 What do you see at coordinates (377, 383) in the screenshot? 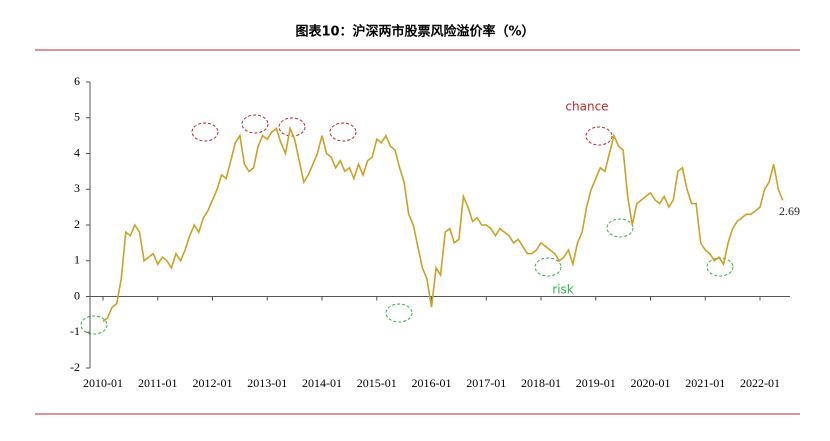
I see `x-tick-label: 2015-01` at bounding box center [377, 383].